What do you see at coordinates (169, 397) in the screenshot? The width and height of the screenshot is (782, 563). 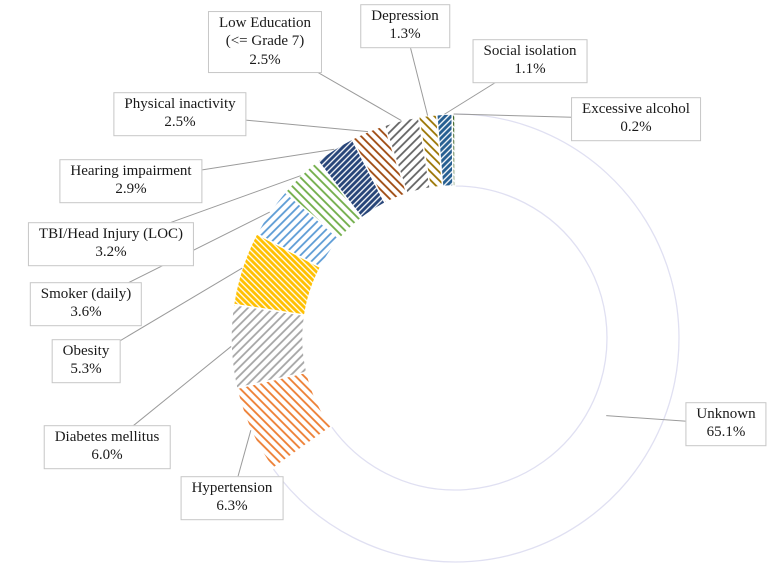 I see `leader-line-diabetes` at bounding box center [169, 397].